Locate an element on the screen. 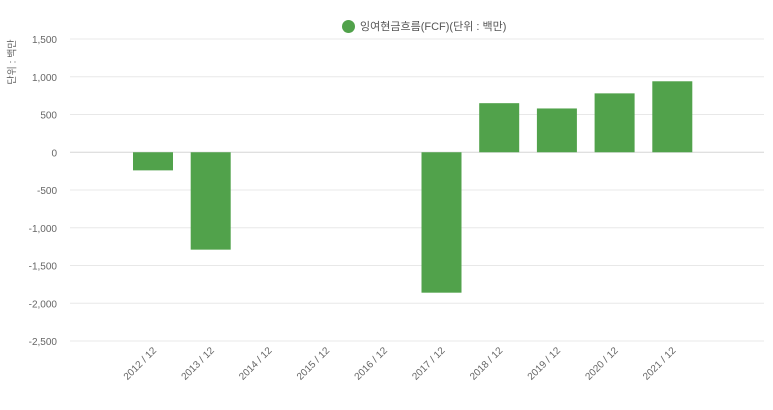  x-tick-label: 2020 / 12 is located at coordinates (602, 364).